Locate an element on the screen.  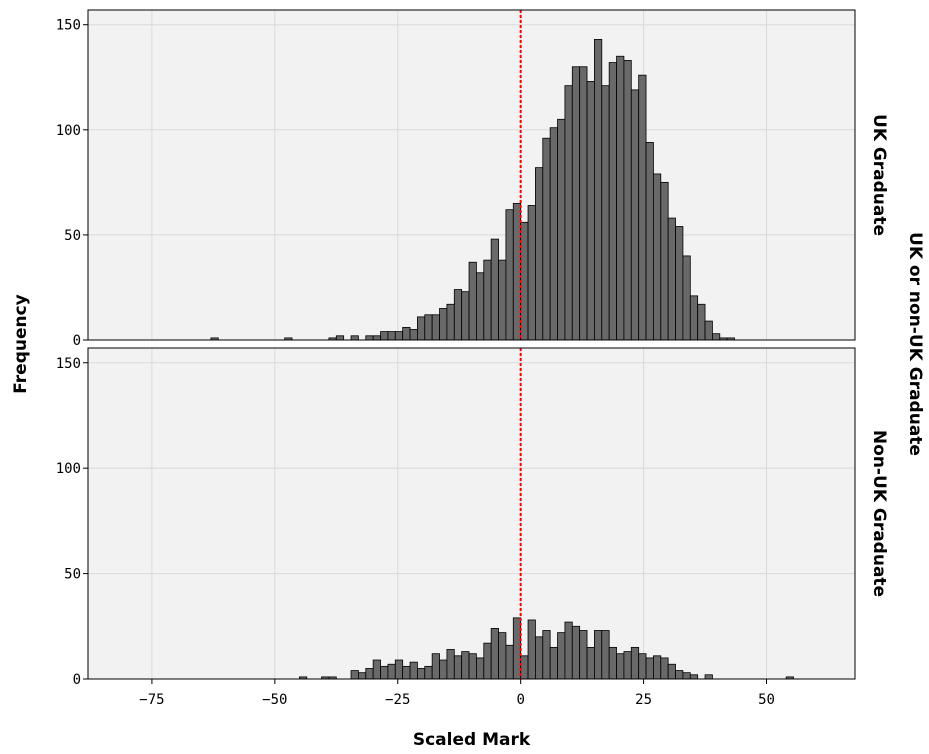
x-tick-label: −75 is located at coordinates (151, 700).